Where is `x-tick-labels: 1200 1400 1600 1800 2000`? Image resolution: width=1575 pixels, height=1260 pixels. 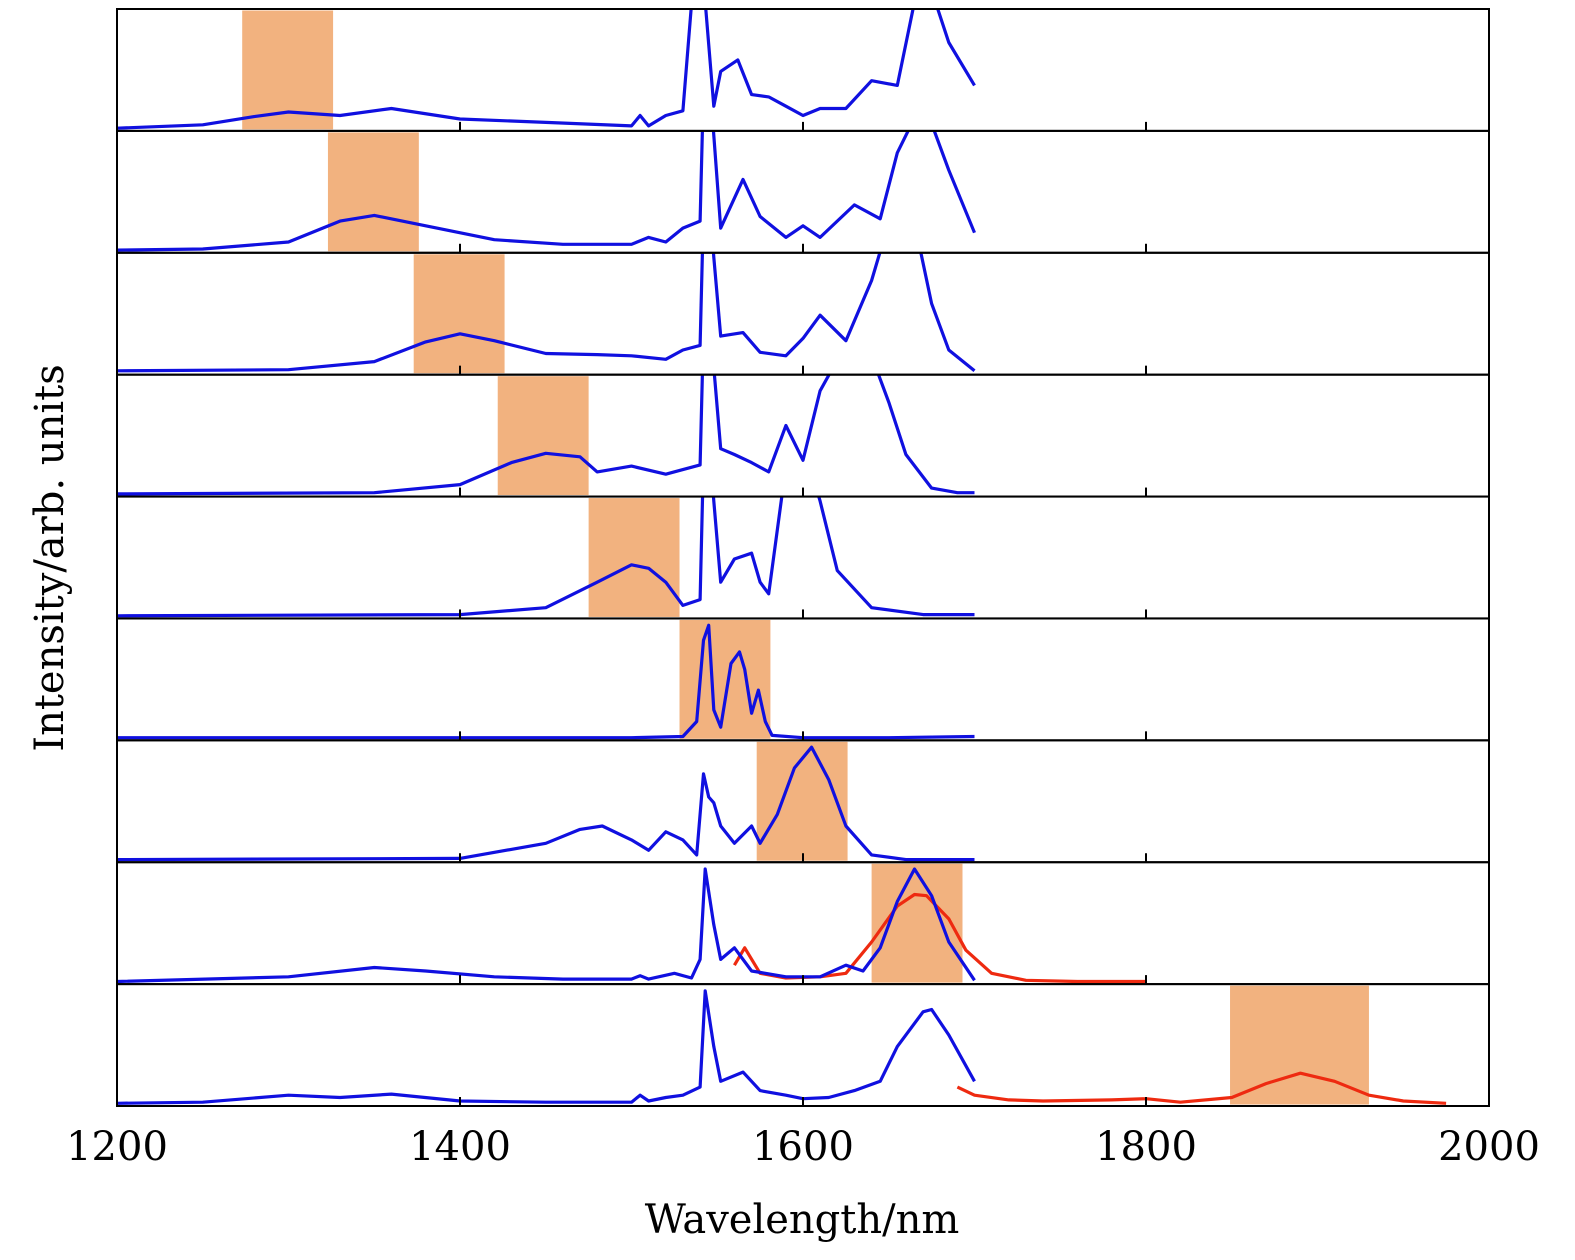 x-tick-labels: 1200 1400 1600 1800 2000 is located at coordinates (803, 1147).